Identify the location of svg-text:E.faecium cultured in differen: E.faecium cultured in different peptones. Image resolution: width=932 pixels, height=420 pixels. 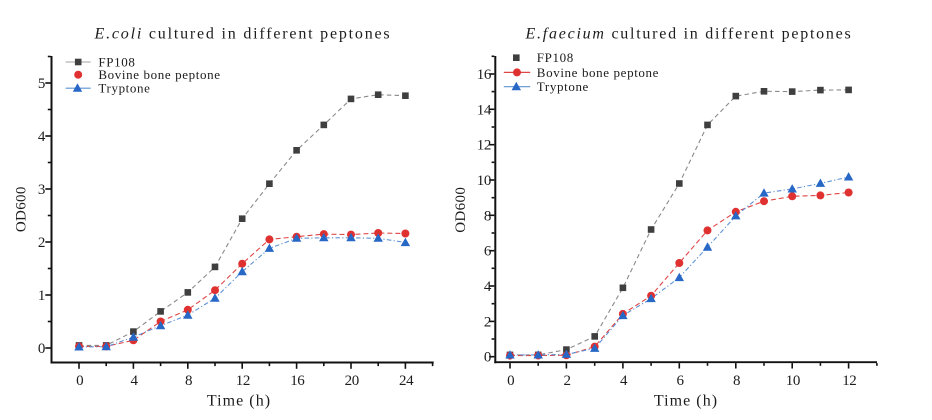
(689, 34).